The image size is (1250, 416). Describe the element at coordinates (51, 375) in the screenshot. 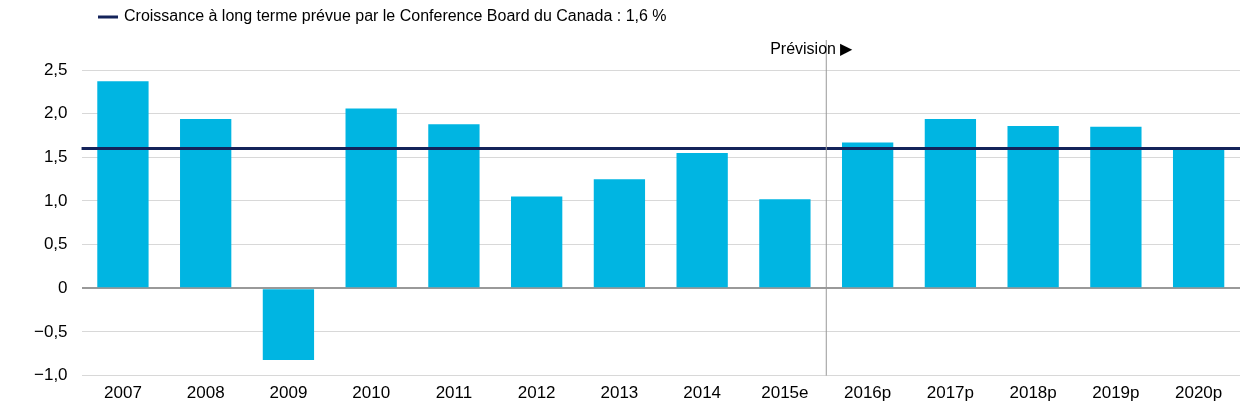

I see `y-tick-label: −1,0` at that location.